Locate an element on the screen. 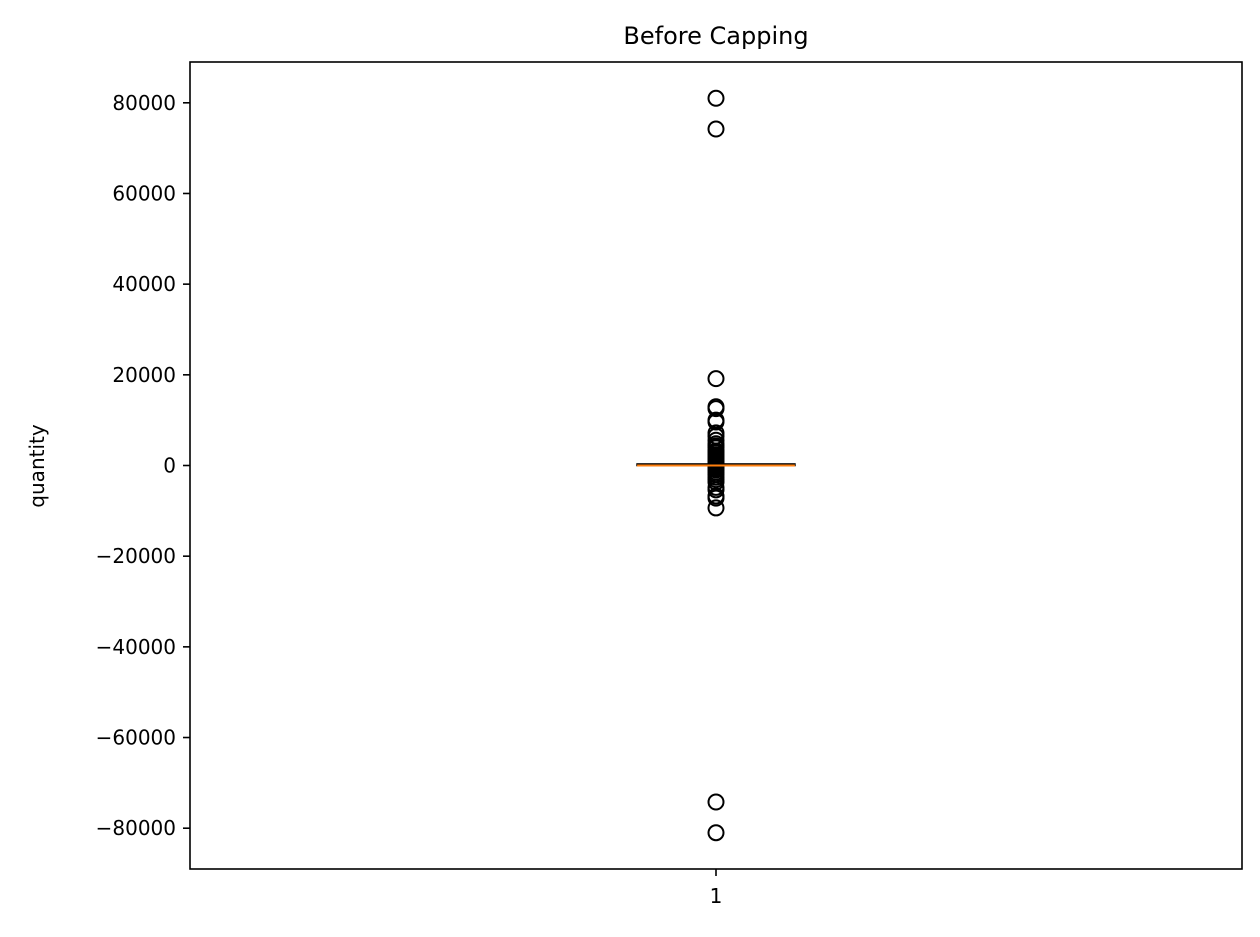 This screenshot has height=937, width=1260. x-axis: 1 is located at coordinates (716, 888).